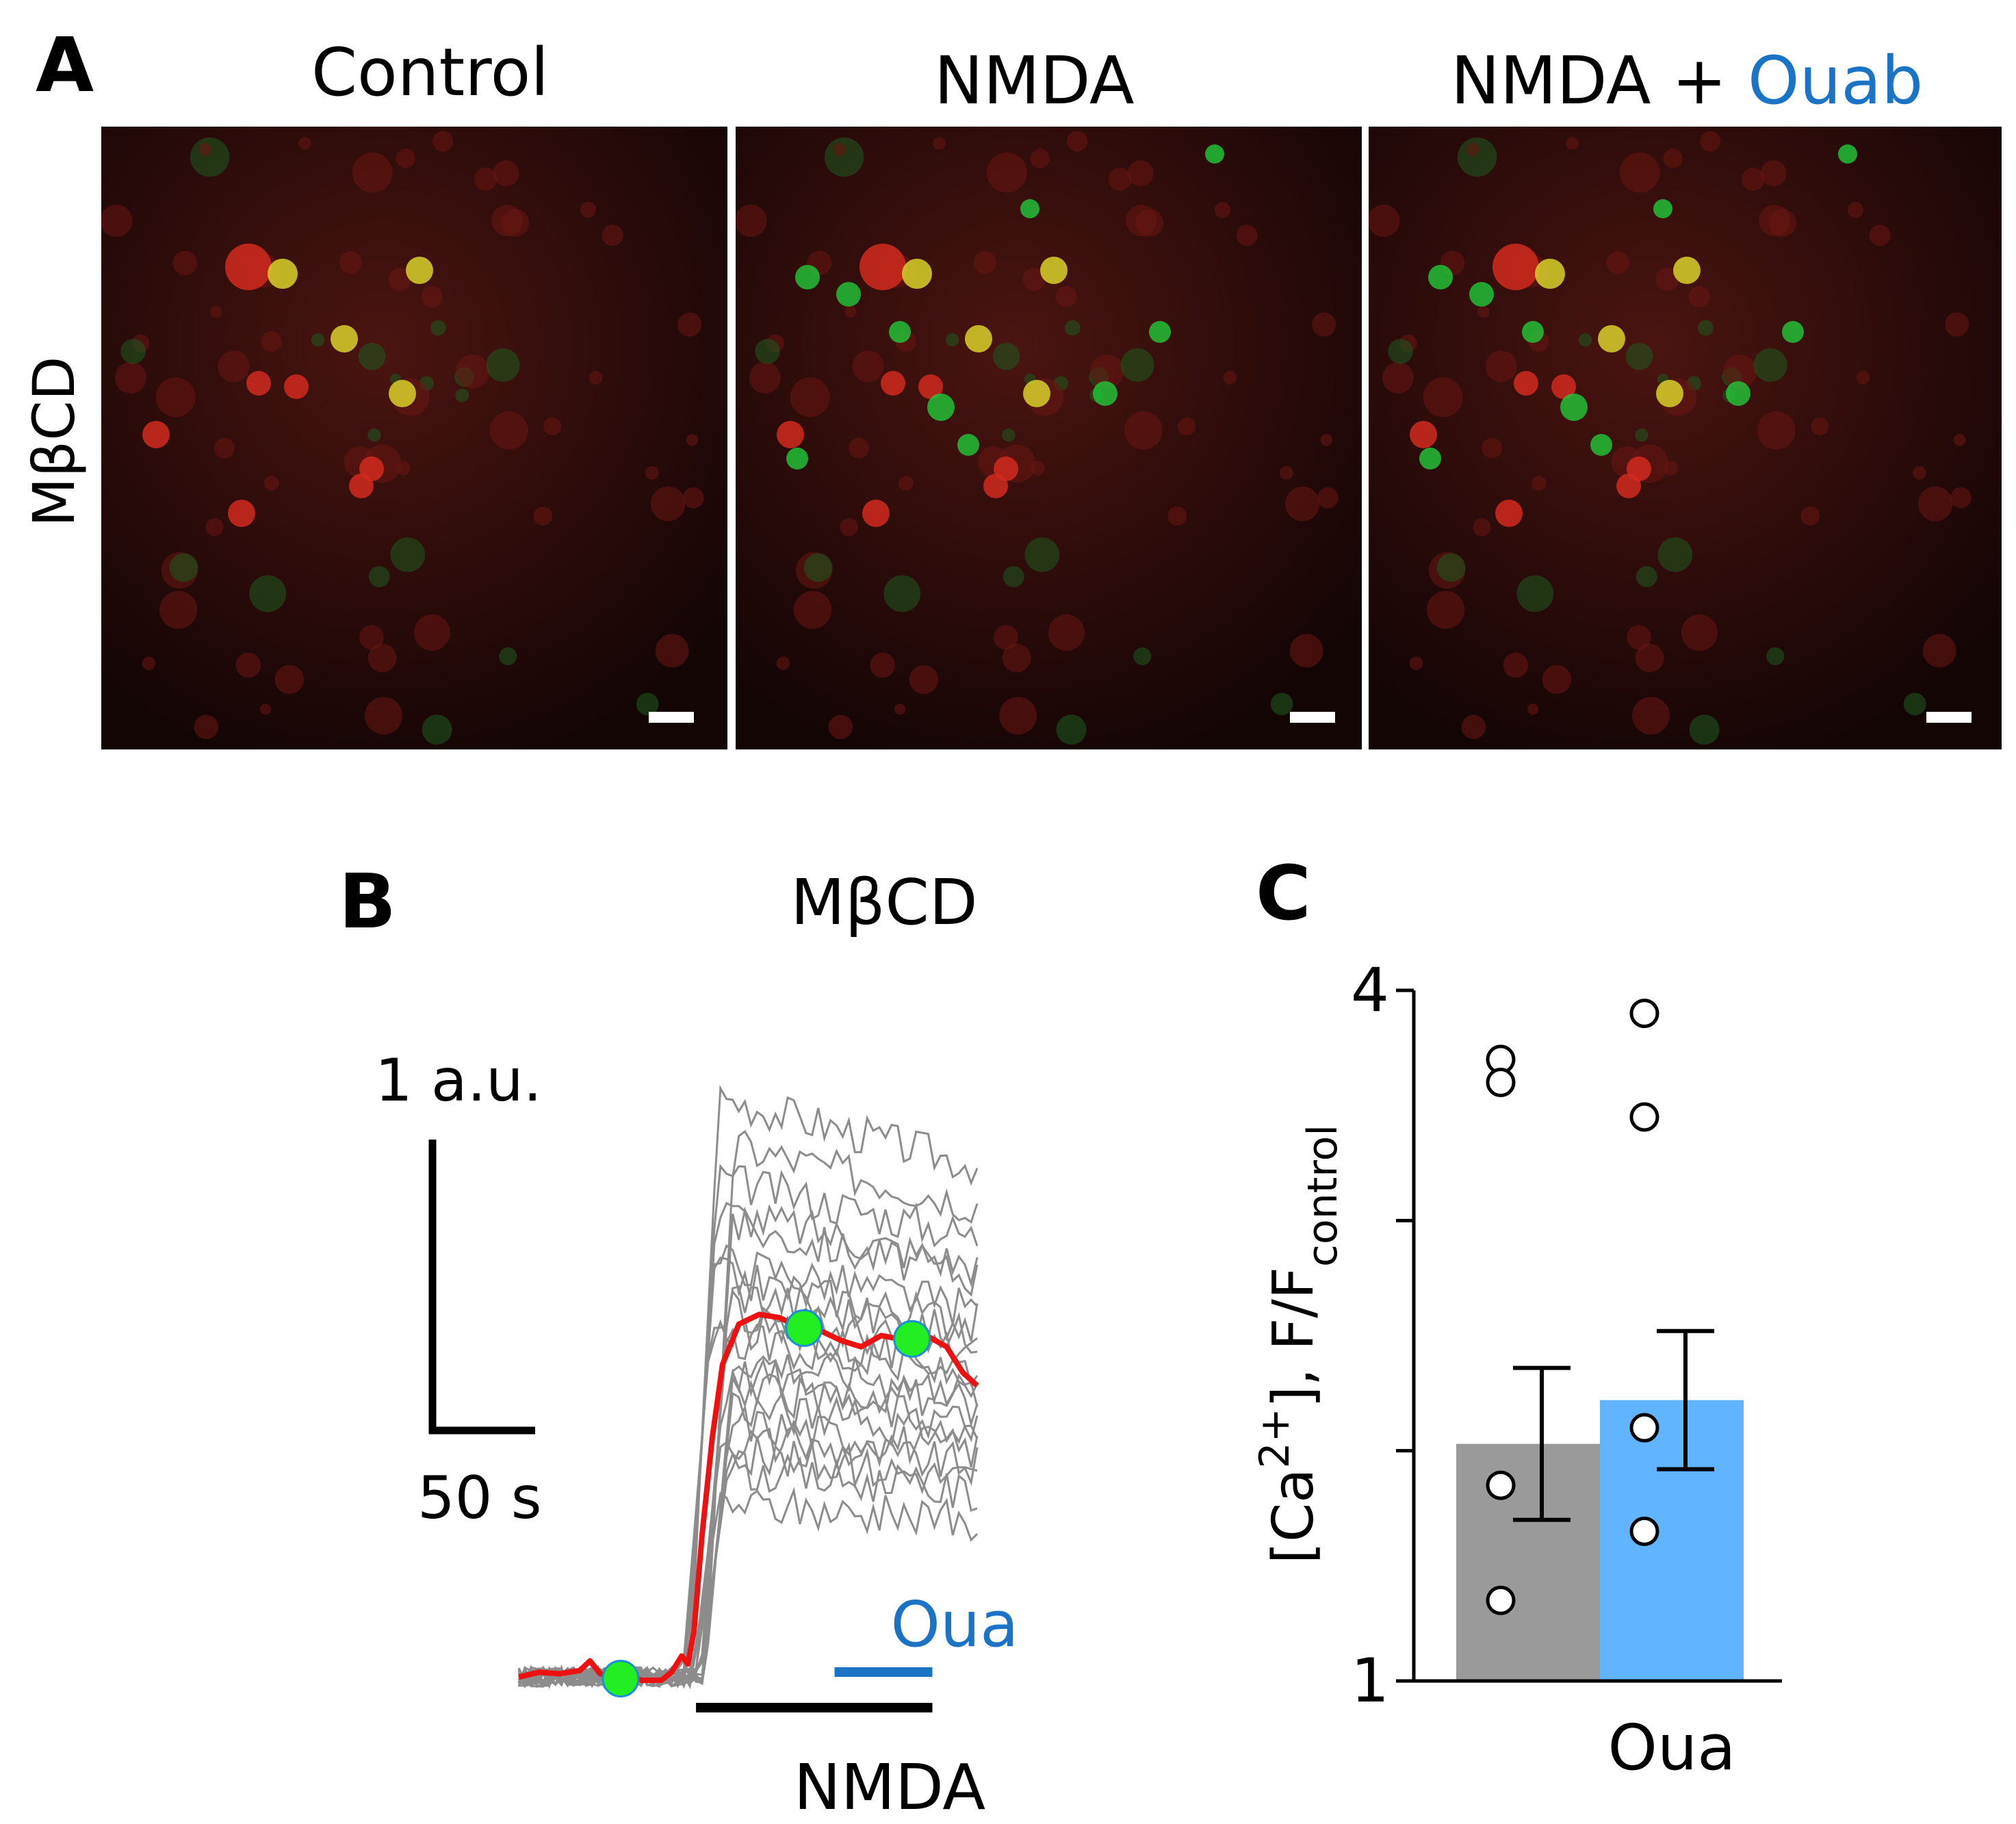 The width and height of the screenshot is (2016, 1824). What do you see at coordinates (1049, 438) in the screenshot?
I see `micrograph-nmda` at bounding box center [1049, 438].